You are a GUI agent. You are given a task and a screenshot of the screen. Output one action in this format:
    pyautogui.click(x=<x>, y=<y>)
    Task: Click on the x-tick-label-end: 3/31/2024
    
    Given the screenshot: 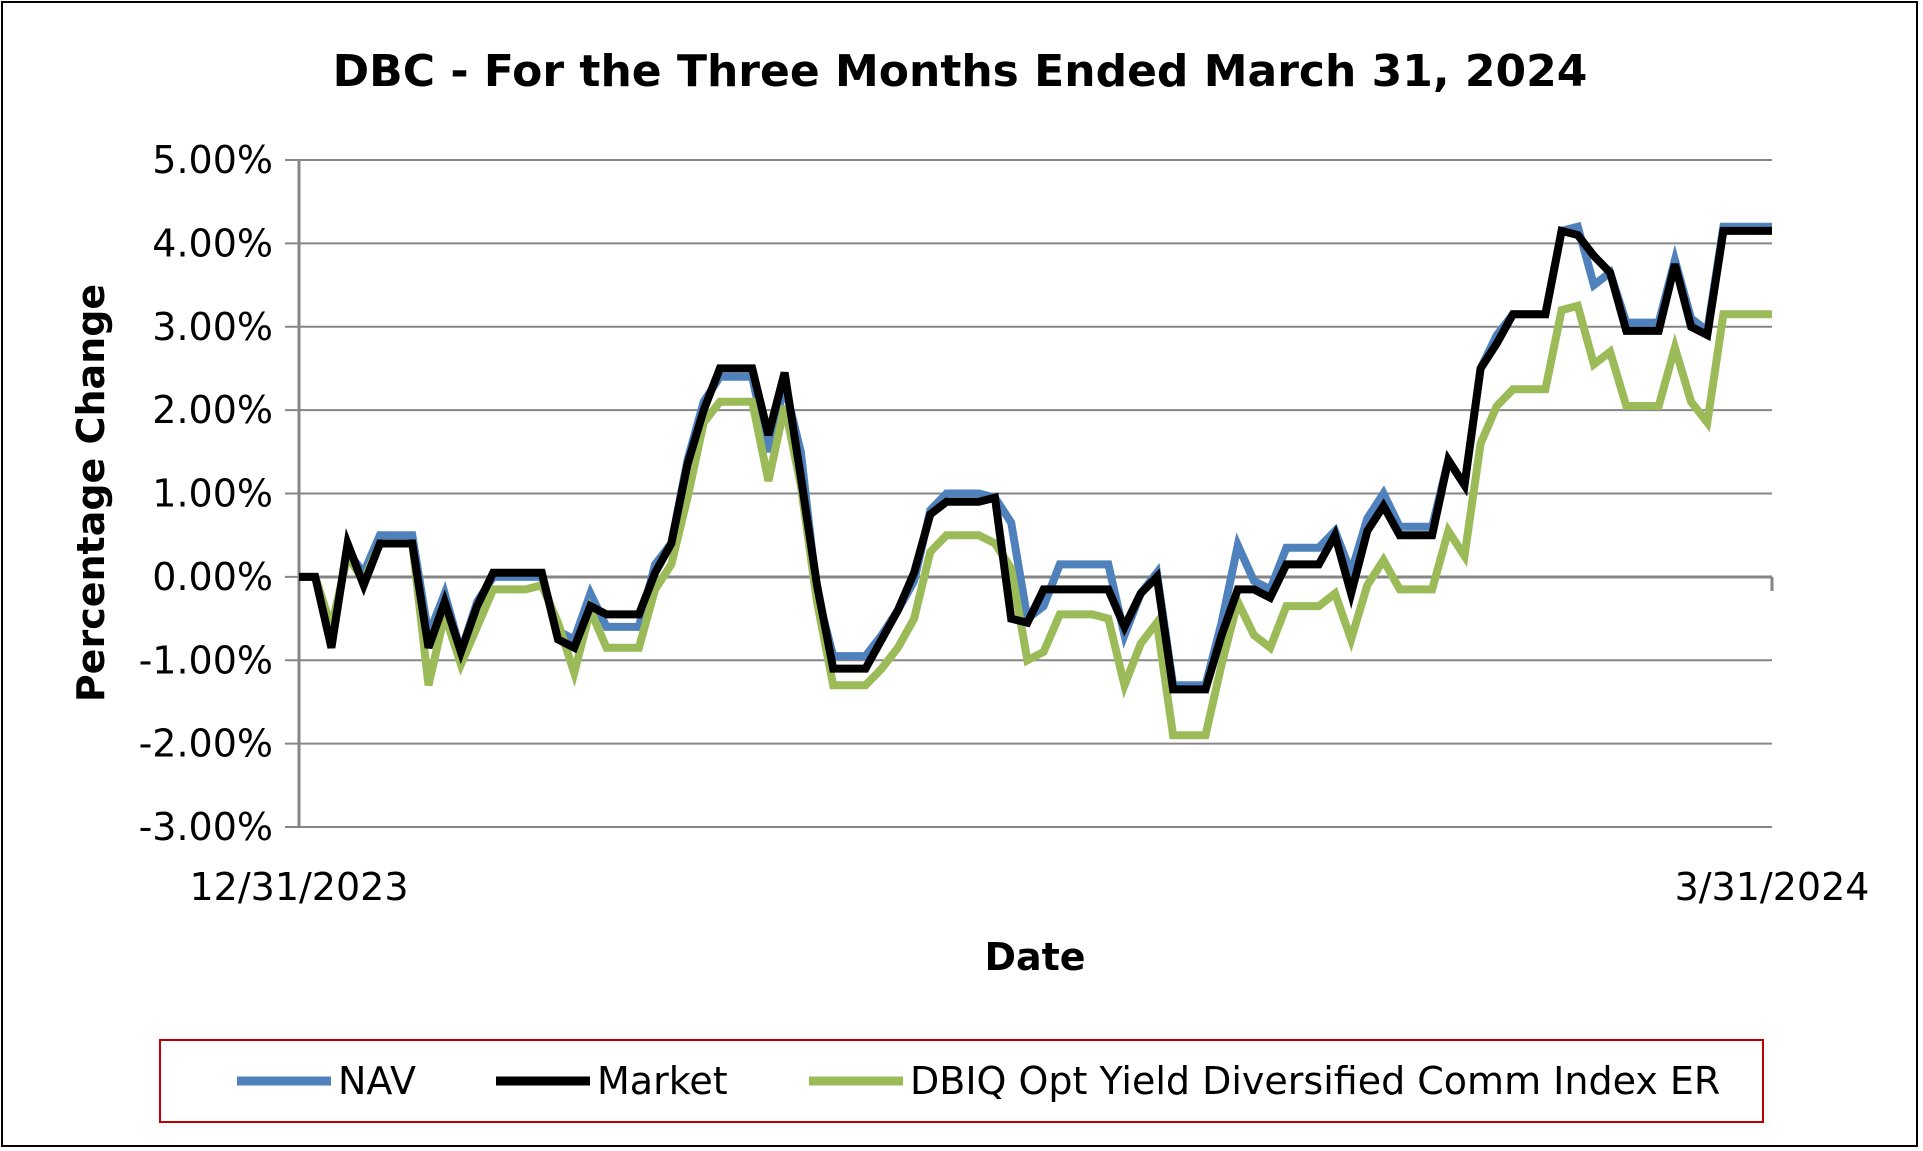 What is the action you would take?
    pyautogui.click(x=1772, y=887)
    